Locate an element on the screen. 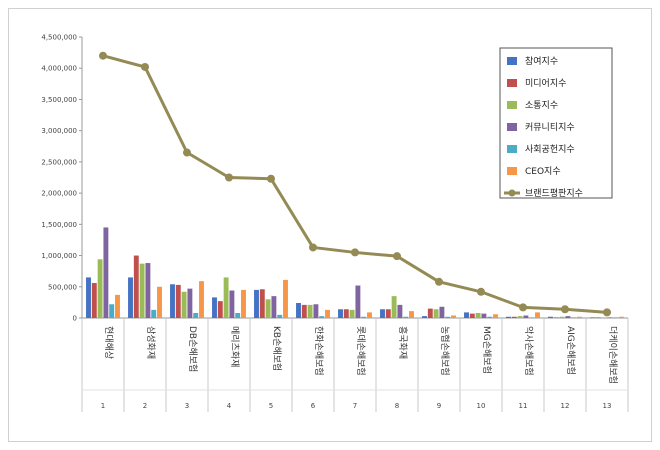  rank-label: 4 is located at coordinates (229, 406).